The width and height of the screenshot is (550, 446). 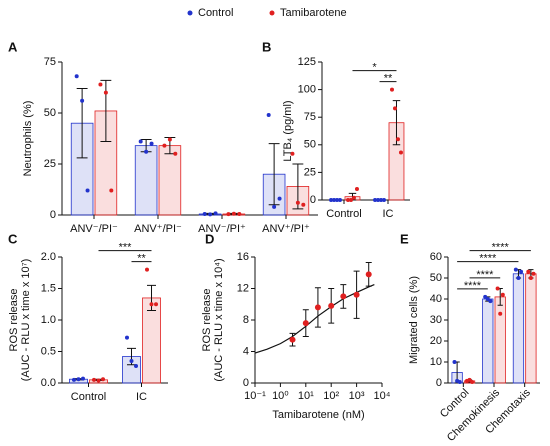 I want to click on significance-label: **, so click(x=388, y=79).